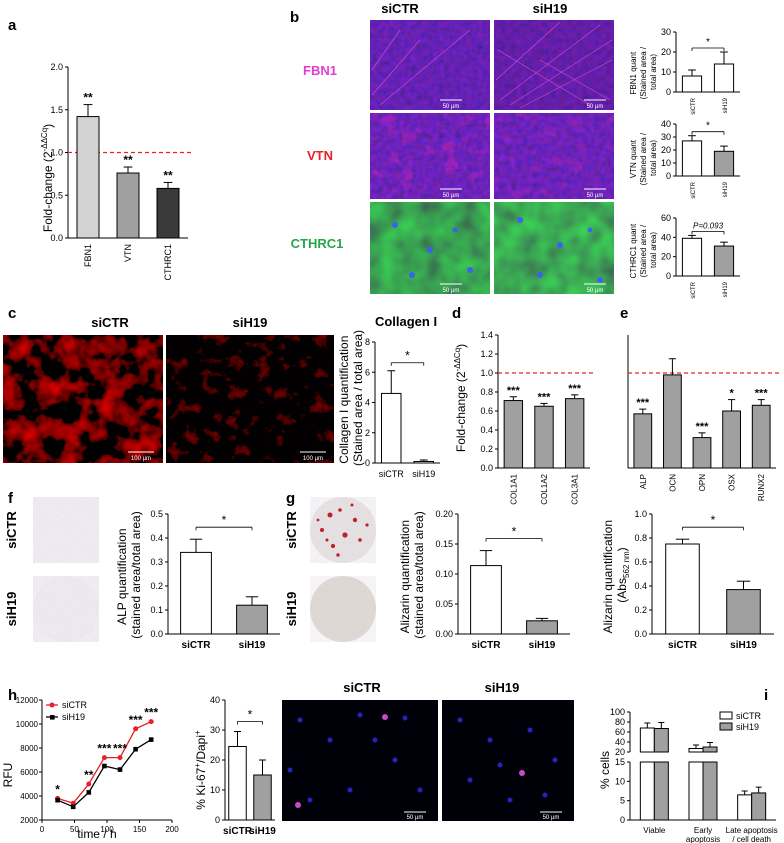  I want to click on panel-h-ylabel: RFU, so click(8, 775).